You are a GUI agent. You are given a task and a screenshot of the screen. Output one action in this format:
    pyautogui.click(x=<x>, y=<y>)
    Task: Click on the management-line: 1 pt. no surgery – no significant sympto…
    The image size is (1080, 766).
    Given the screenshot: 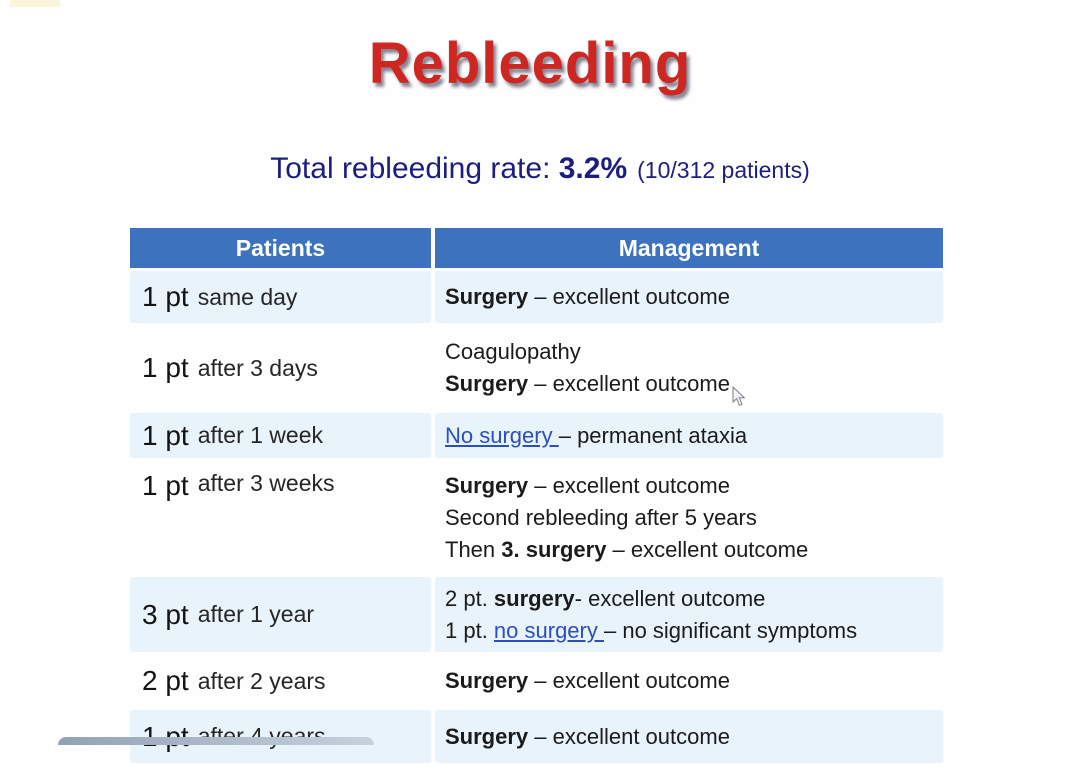 What is the action you would take?
    pyautogui.click(x=694, y=631)
    